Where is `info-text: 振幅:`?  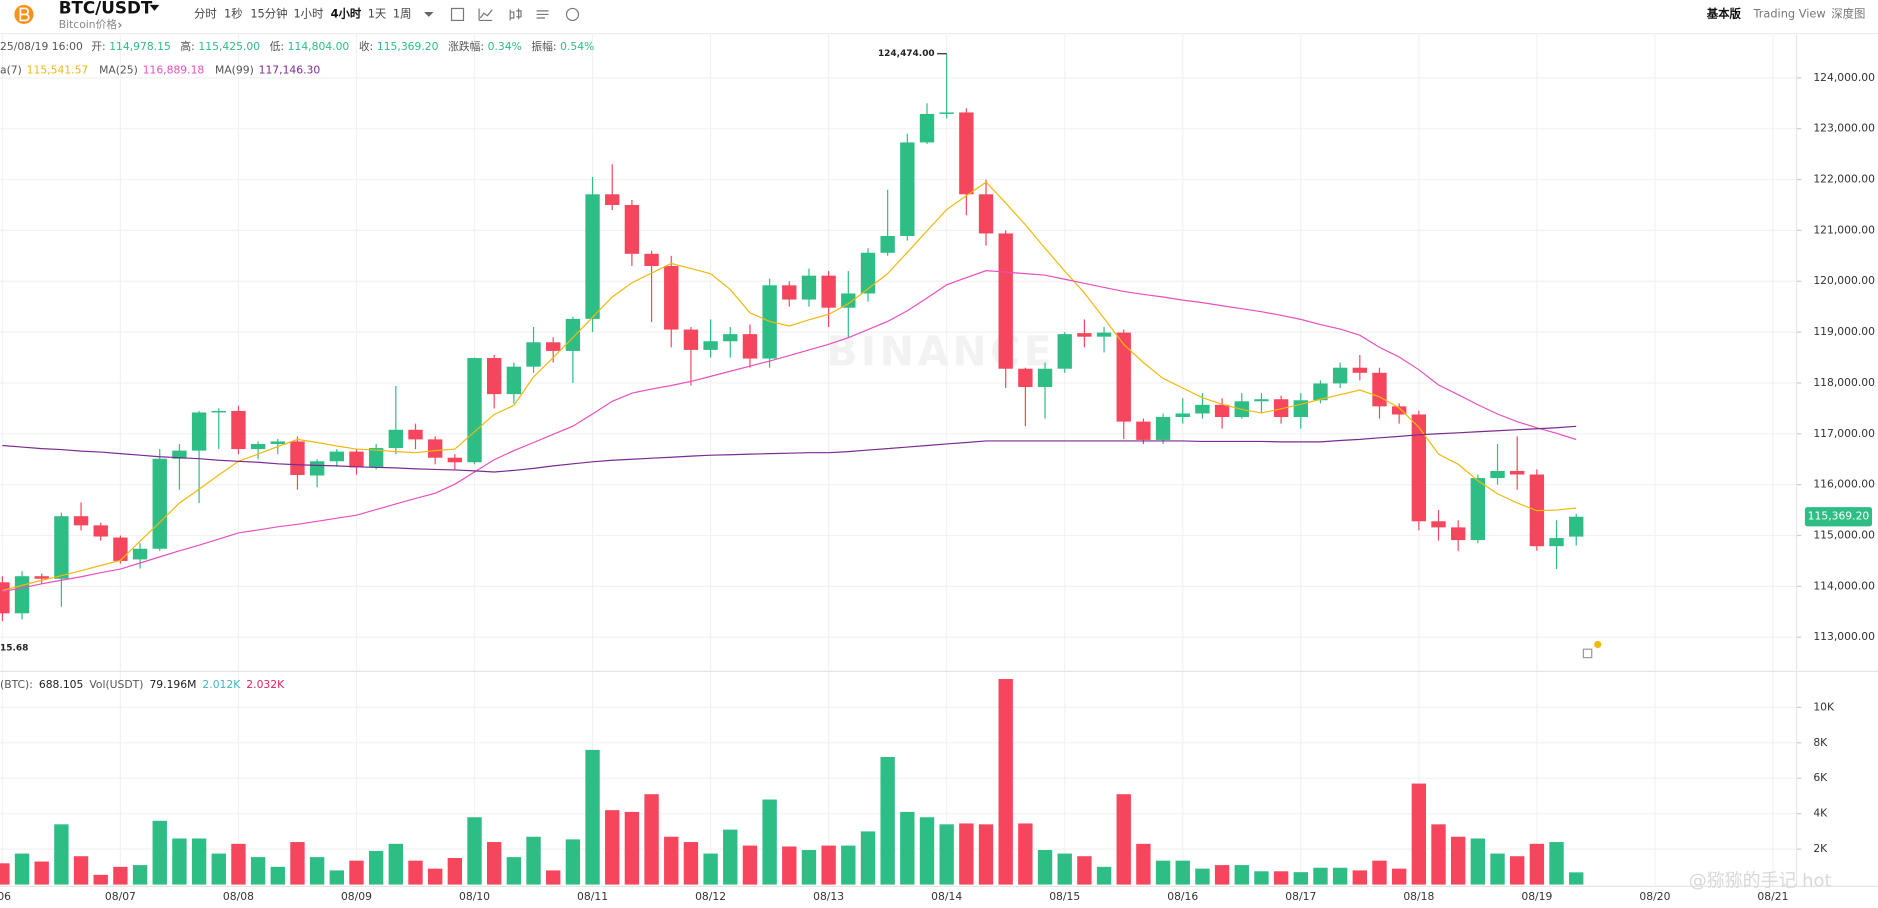 info-text: 振幅: is located at coordinates (543, 46).